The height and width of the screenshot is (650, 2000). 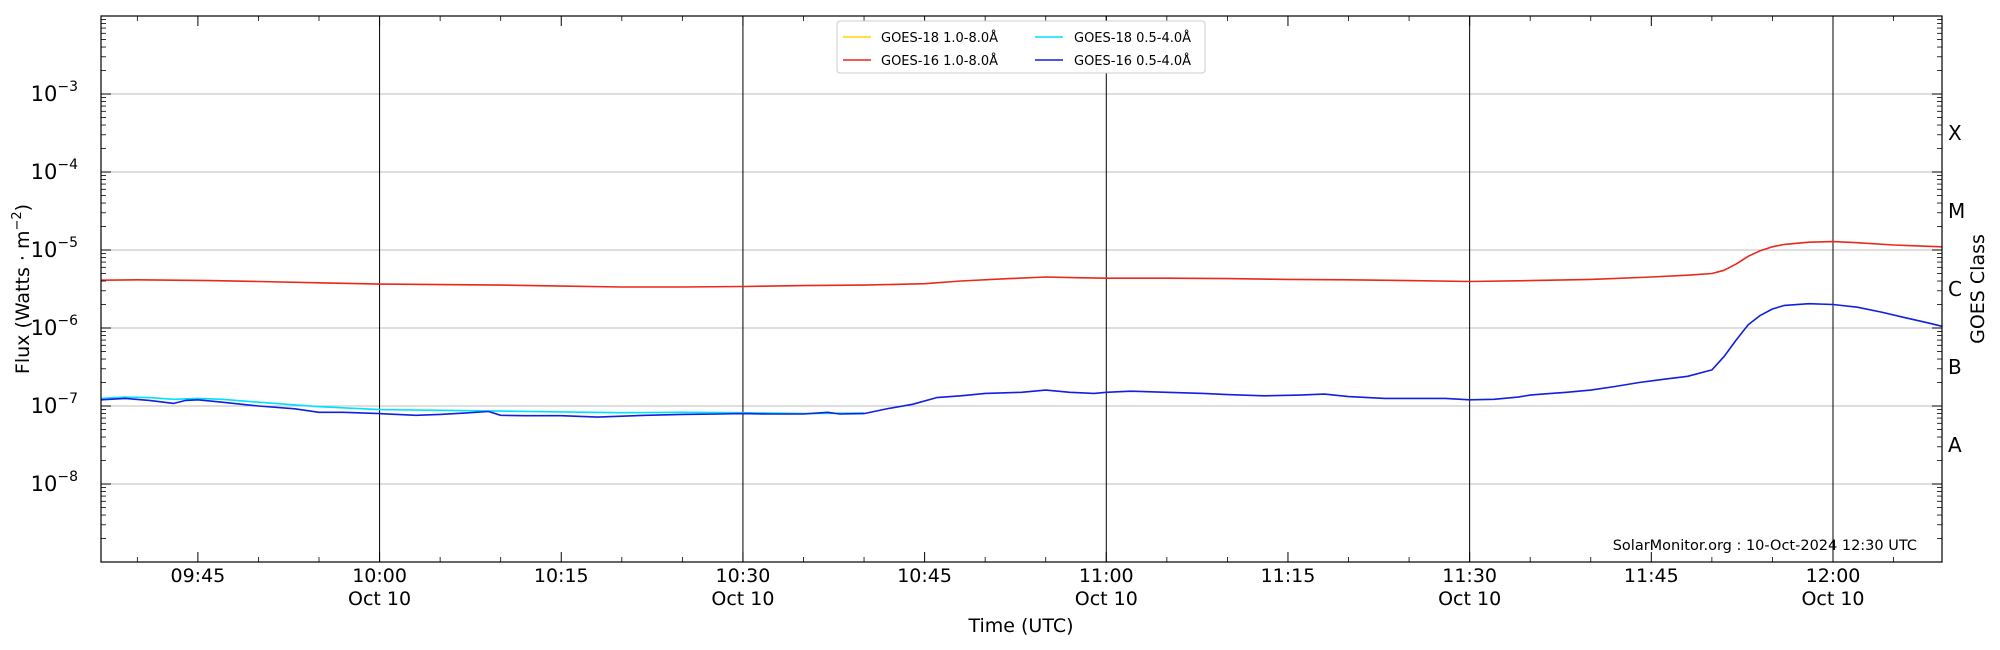 I want to click on y-tick-label: 10⁻⁵, so click(x=54, y=248).